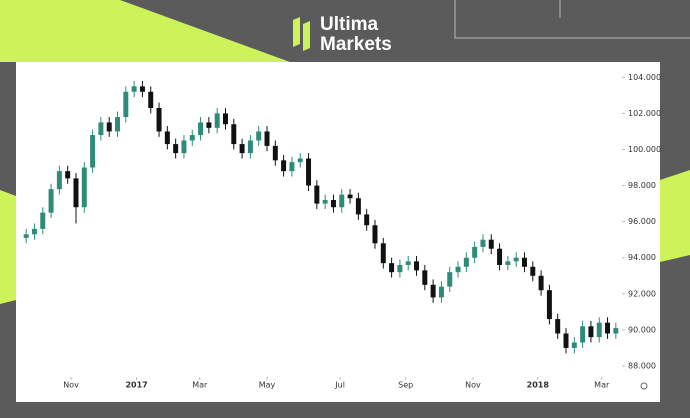  I want to click on logo: Ultima Markets, so click(342, 34).